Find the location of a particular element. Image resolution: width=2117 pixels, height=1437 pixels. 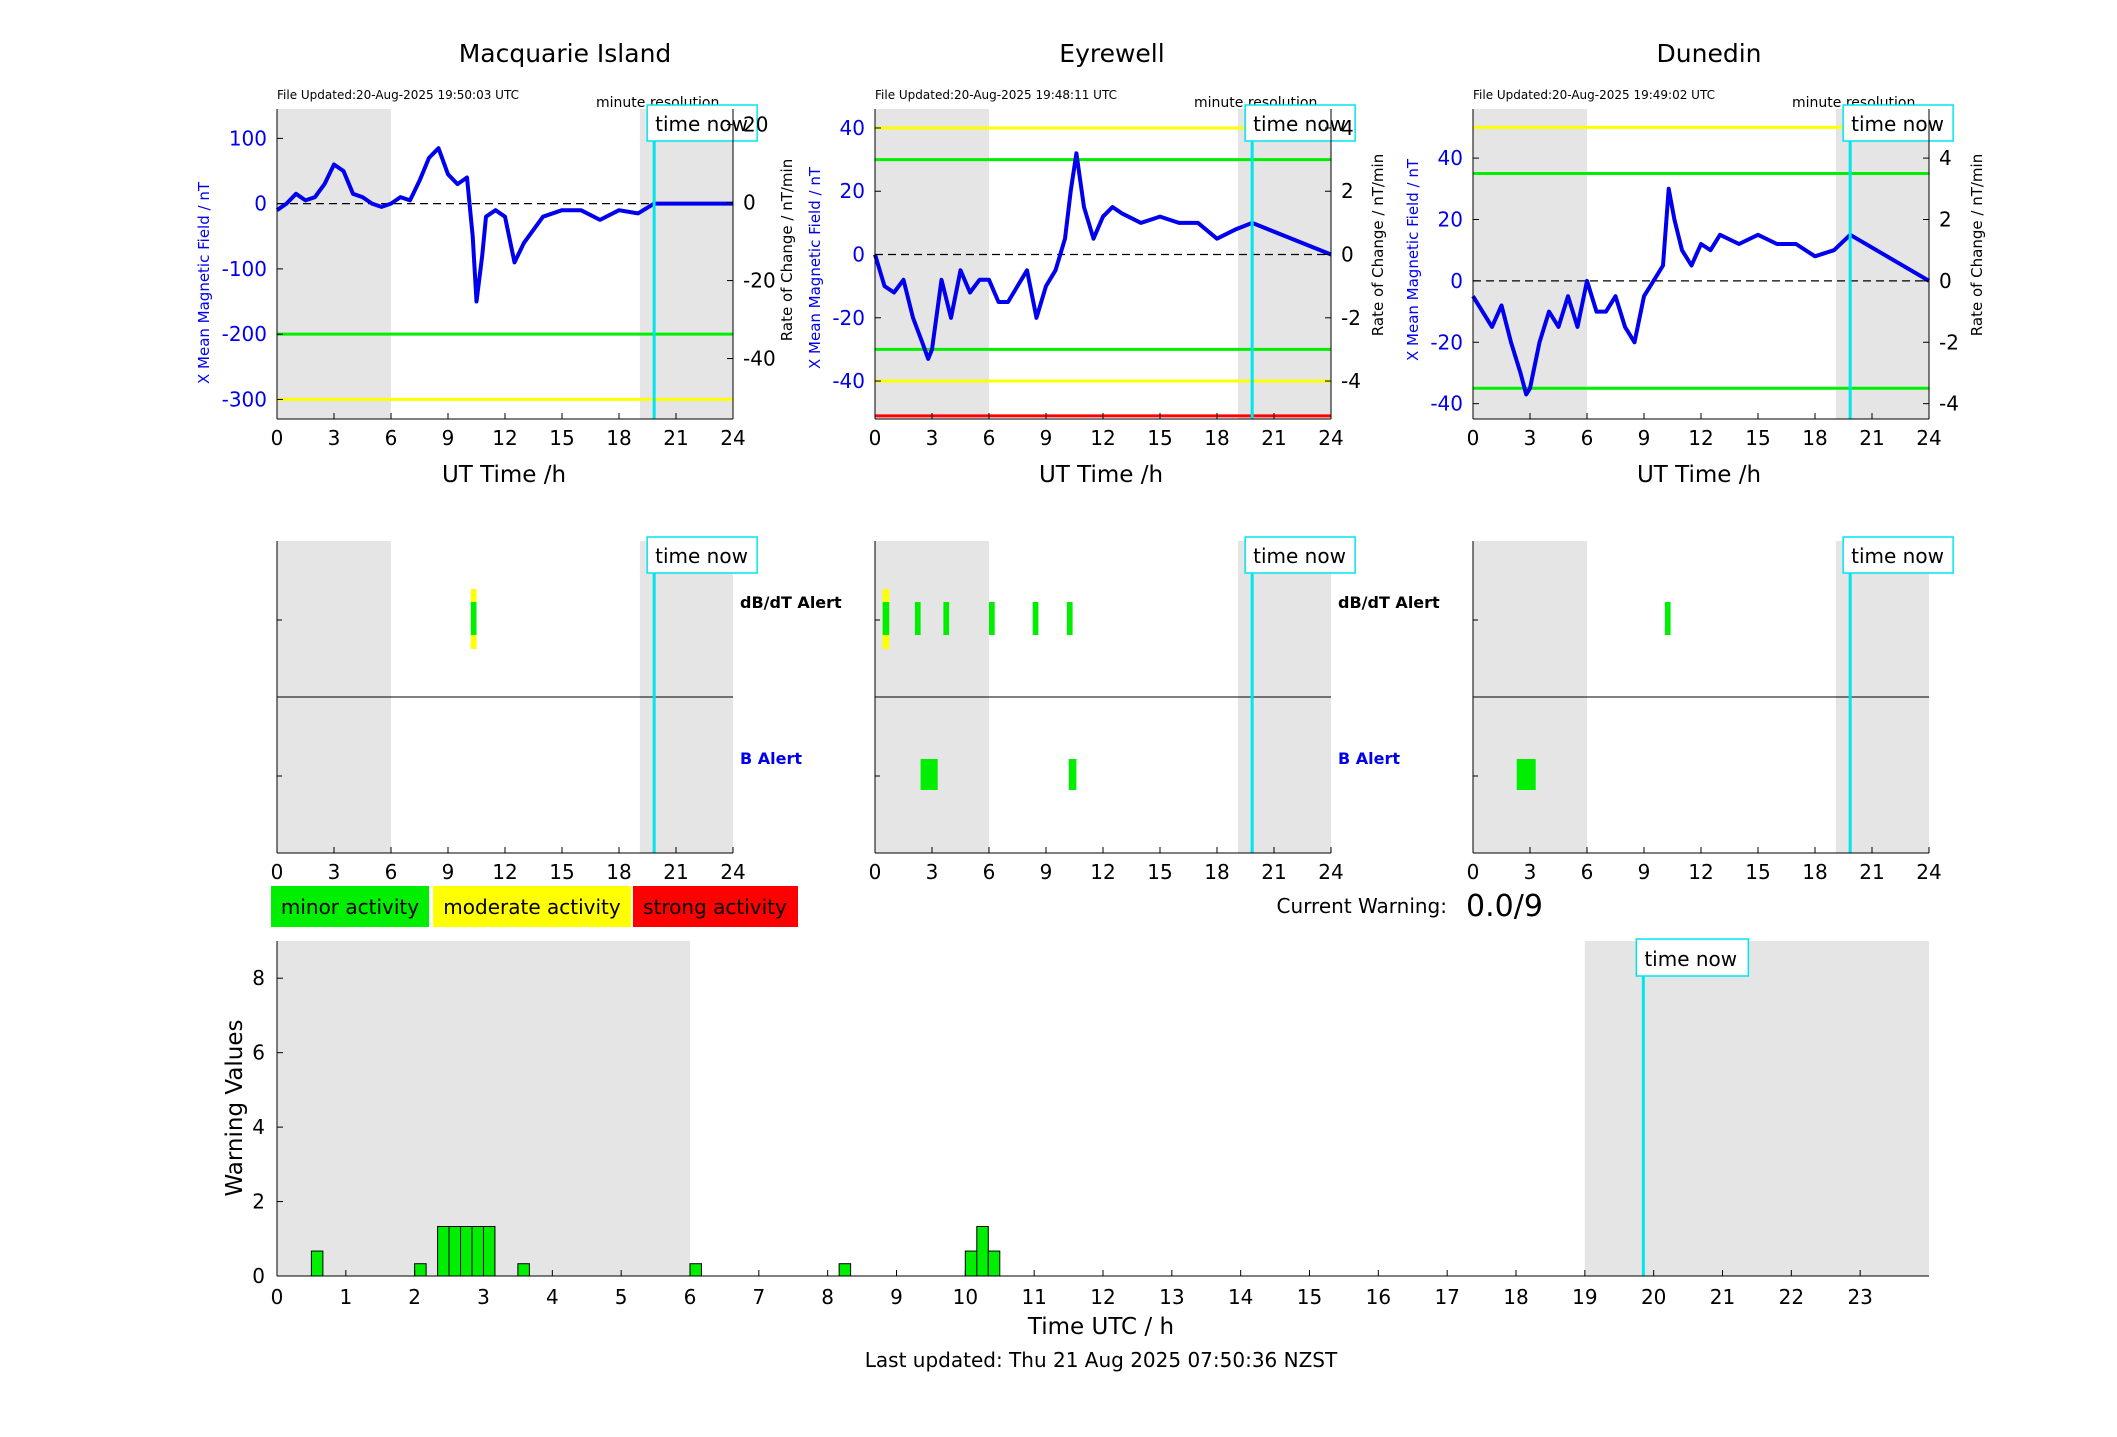

ylabel-right-dunedin: Rate of Change / nT/min is located at coordinates (1977, 245).